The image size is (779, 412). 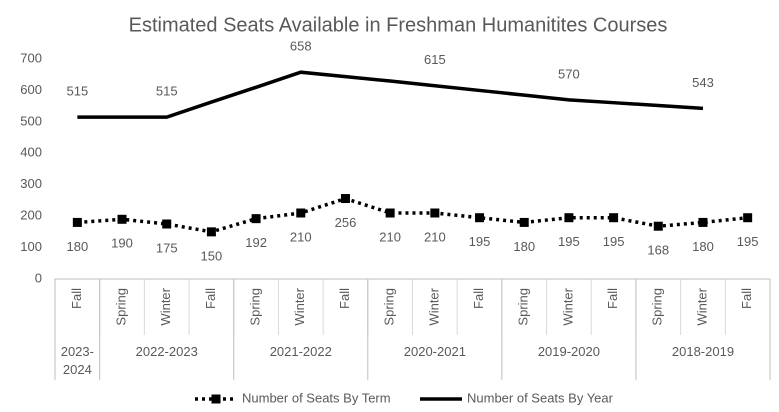 I want to click on group-label: 2022-2023, so click(x=166, y=351).